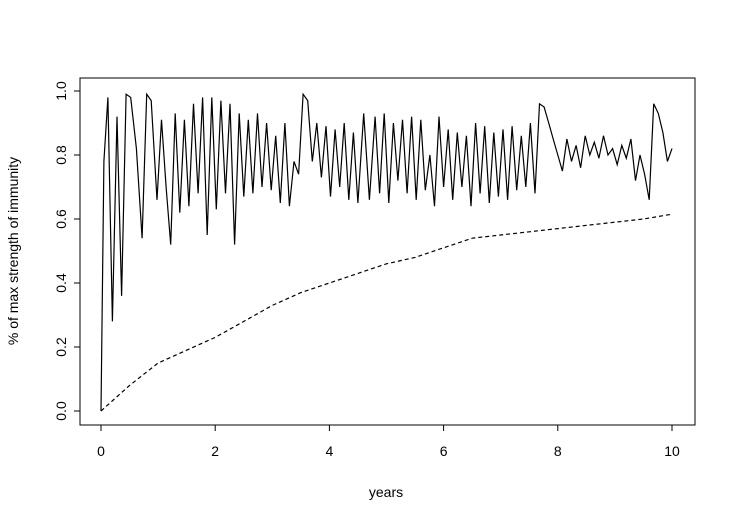 The image size is (735, 521). What do you see at coordinates (388, 441) in the screenshot?
I see `x-axis: 0 2 4 6 8 10` at bounding box center [388, 441].